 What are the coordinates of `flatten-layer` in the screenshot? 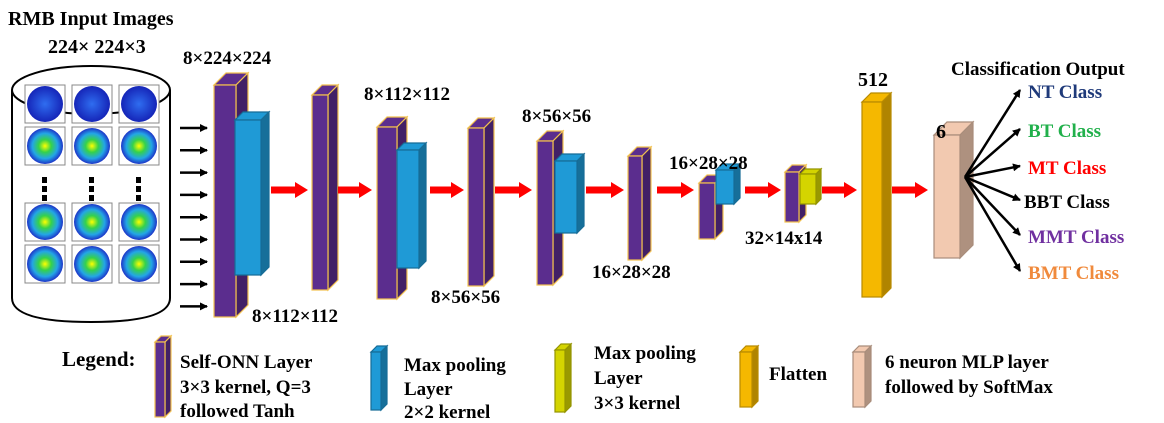 It's located at (876, 195).